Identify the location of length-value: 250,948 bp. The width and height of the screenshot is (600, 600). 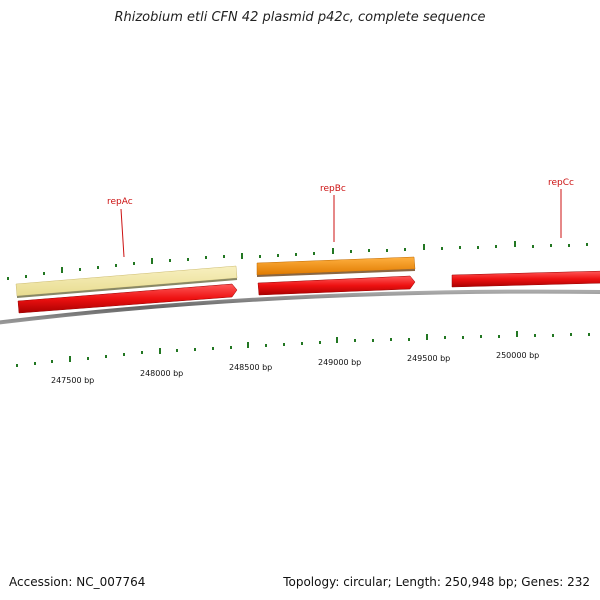
(479, 582).